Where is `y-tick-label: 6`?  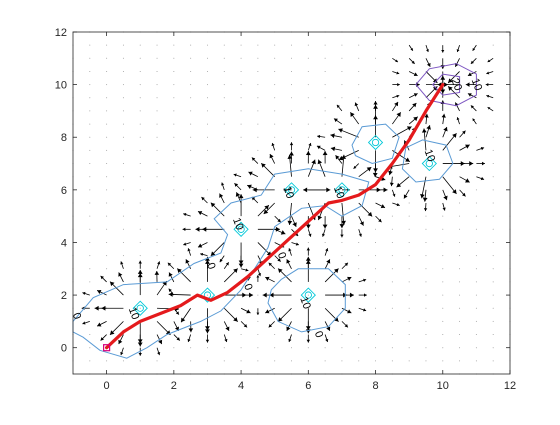
y-tick-label: 6 is located at coordinates (64, 191).